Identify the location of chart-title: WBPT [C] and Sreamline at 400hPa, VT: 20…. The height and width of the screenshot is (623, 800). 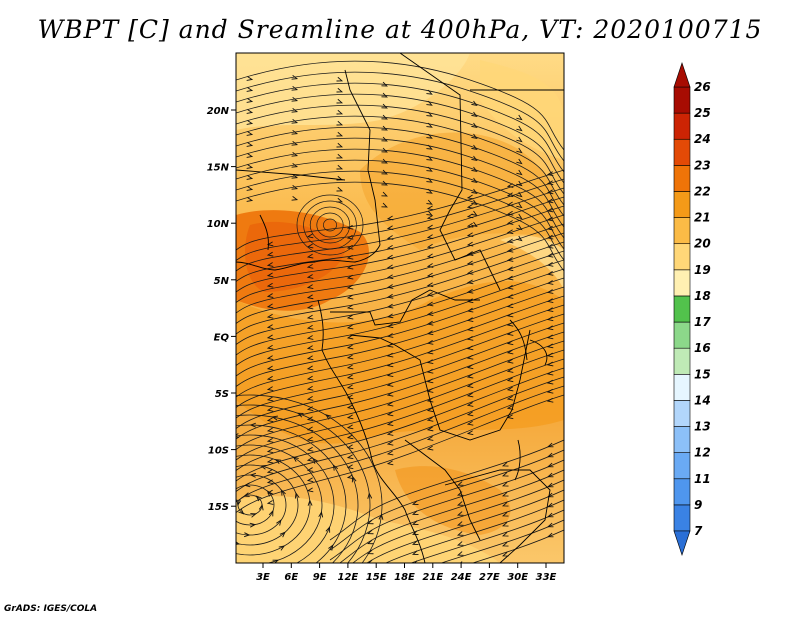
(400, 29).